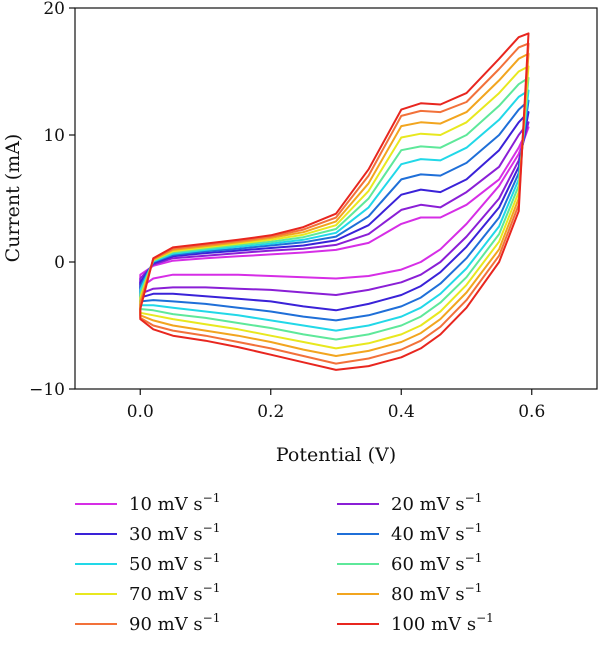 Image resolution: width=600 pixels, height=645 pixels. Describe the element at coordinates (442, 622) in the screenshot. I see `legend-label: 100 mV s−1` at that location.